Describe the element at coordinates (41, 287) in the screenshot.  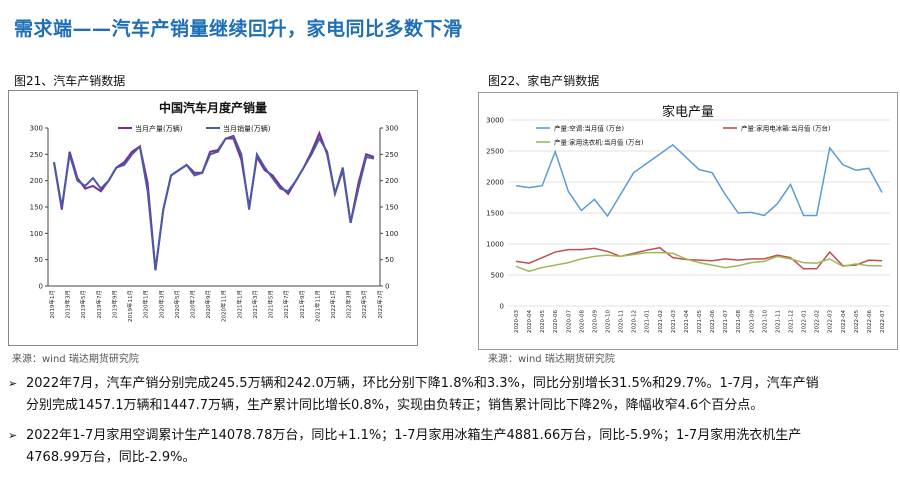
I see `y-tick-label-left: 0` at that location.